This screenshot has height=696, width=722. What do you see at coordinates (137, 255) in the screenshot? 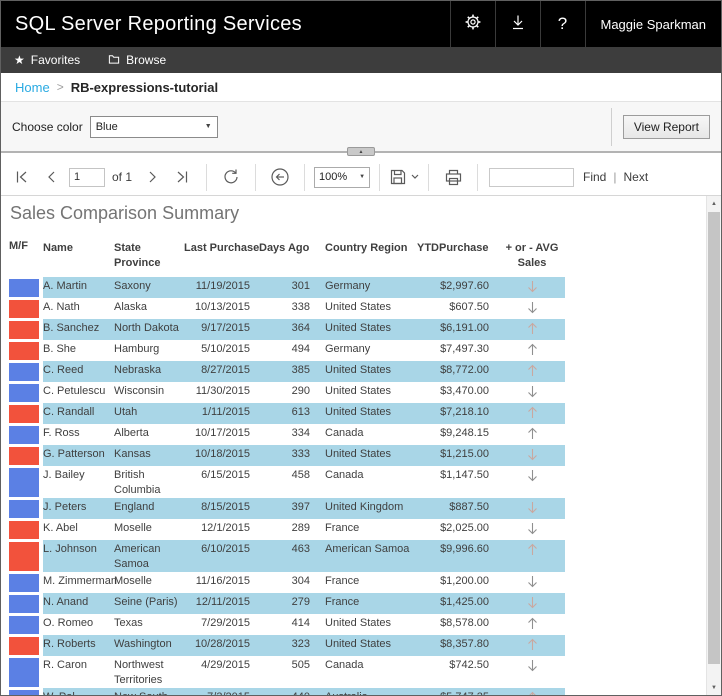
I see `column-header-state: State Province` at bounding box center [137, 255].